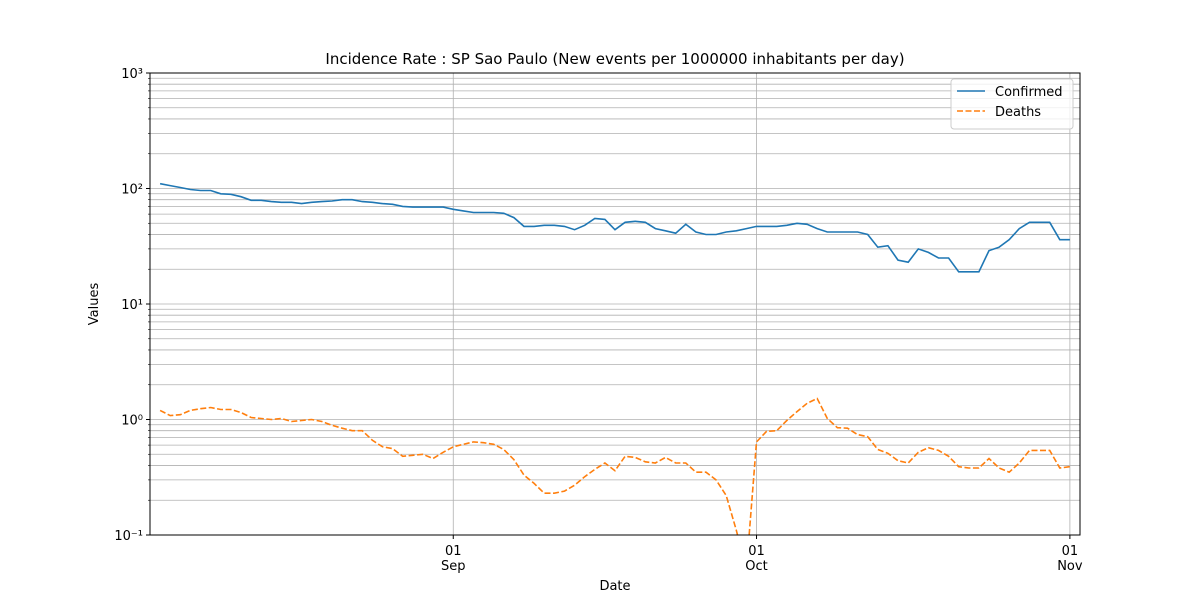 The height and width of the screenshot is (604, 1200). I want to click on legend-label: Confirmed, so click(1029, 92).